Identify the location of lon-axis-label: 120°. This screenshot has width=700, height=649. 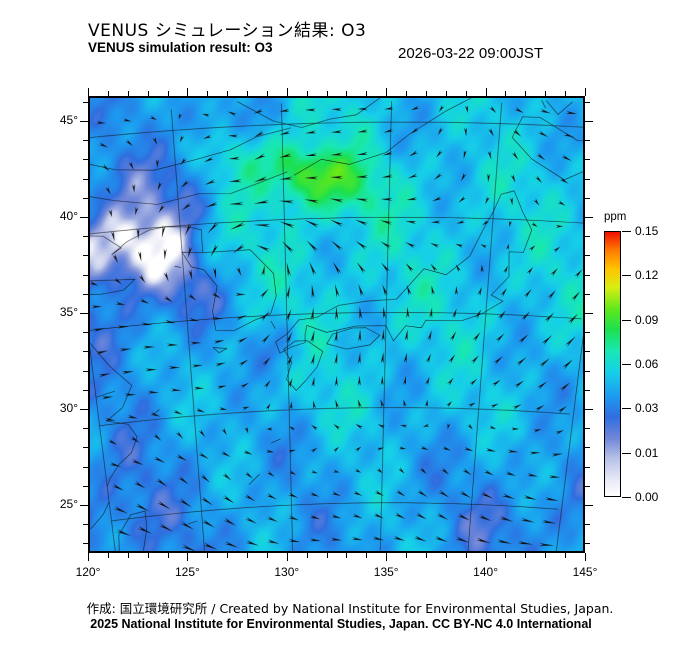
(88, 572).